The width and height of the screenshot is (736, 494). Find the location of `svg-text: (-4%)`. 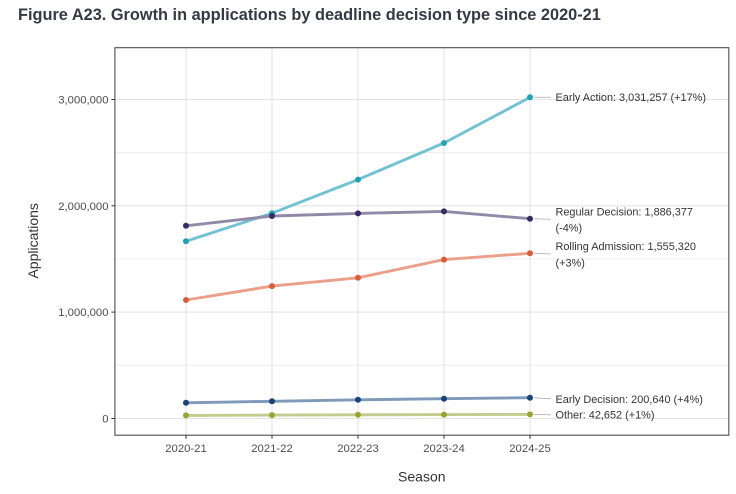

svg-text: (-4%) is located at coordinates (569, 229).